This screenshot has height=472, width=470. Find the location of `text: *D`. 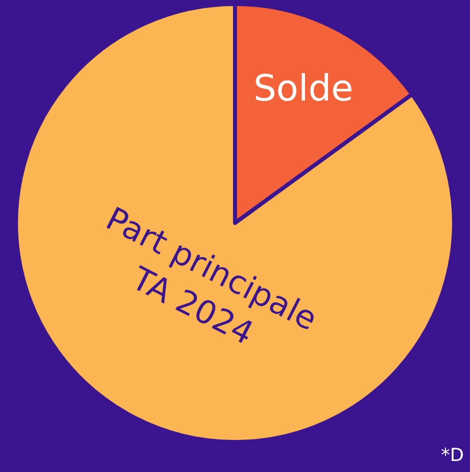

text: *D is located at coordinates (452, 455).